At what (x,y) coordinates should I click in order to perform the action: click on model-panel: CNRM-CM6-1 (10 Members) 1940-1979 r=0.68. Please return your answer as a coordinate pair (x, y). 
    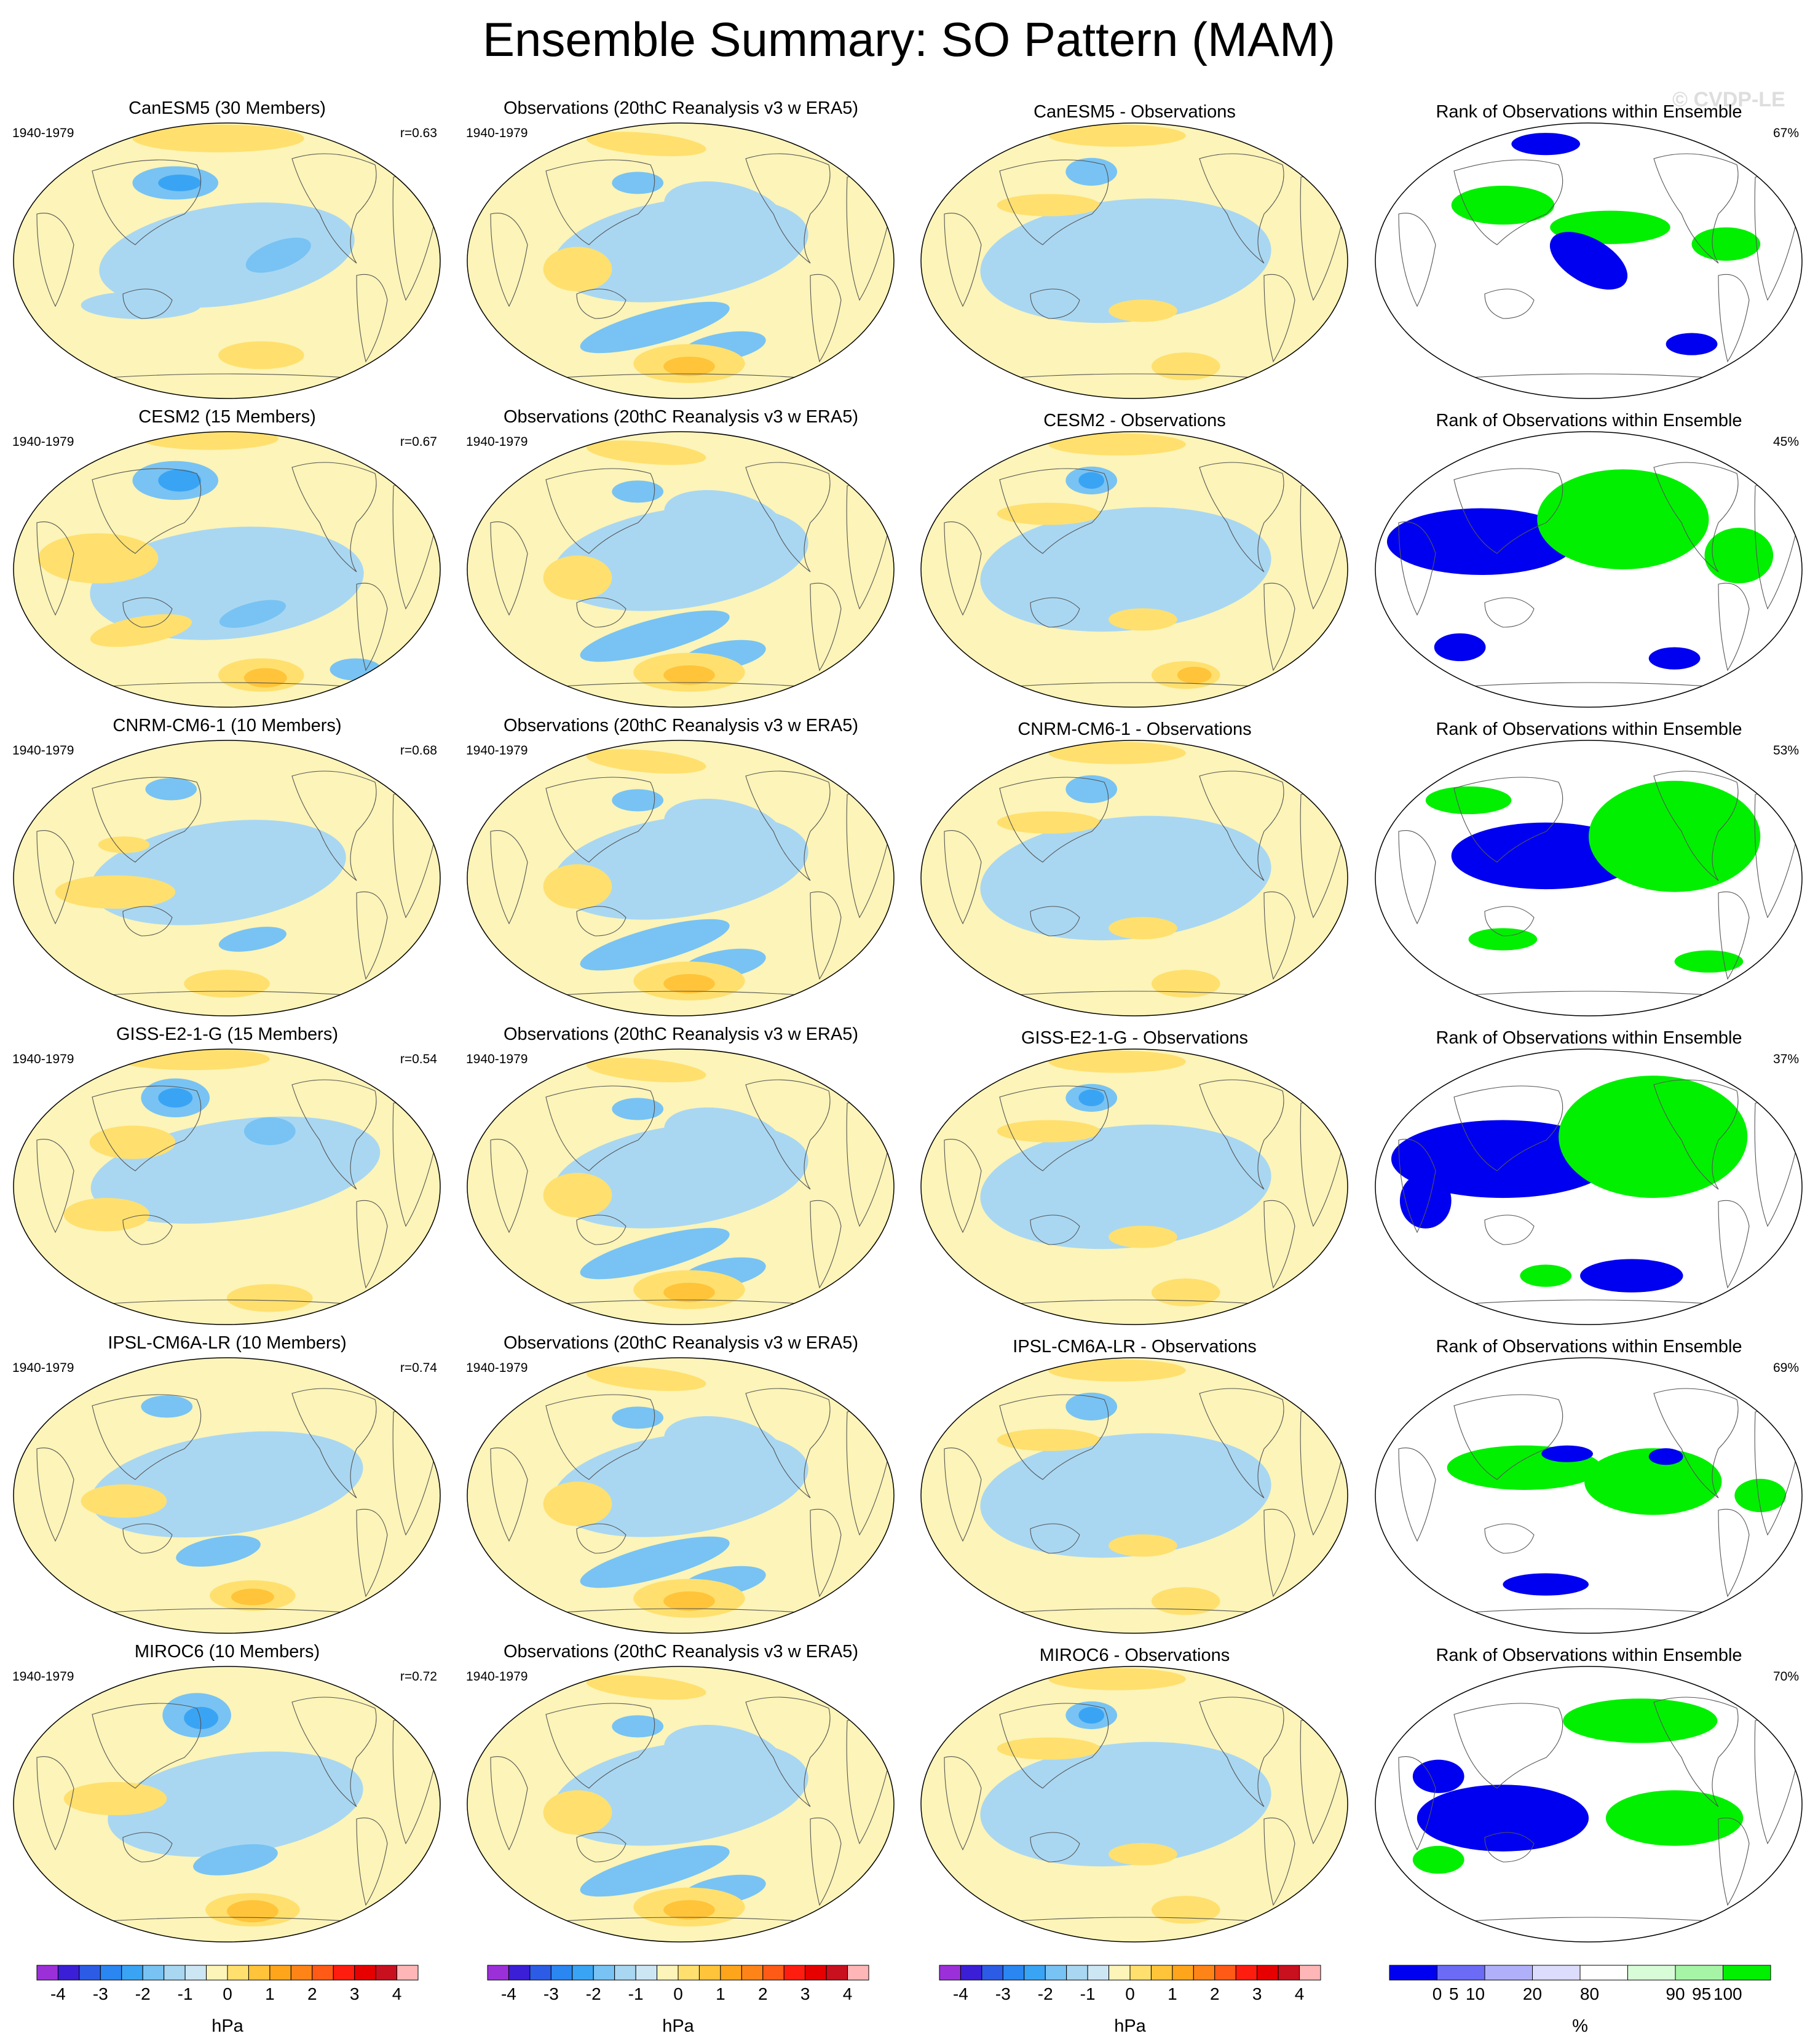
    Looking at the image, I should click on (227, 869).